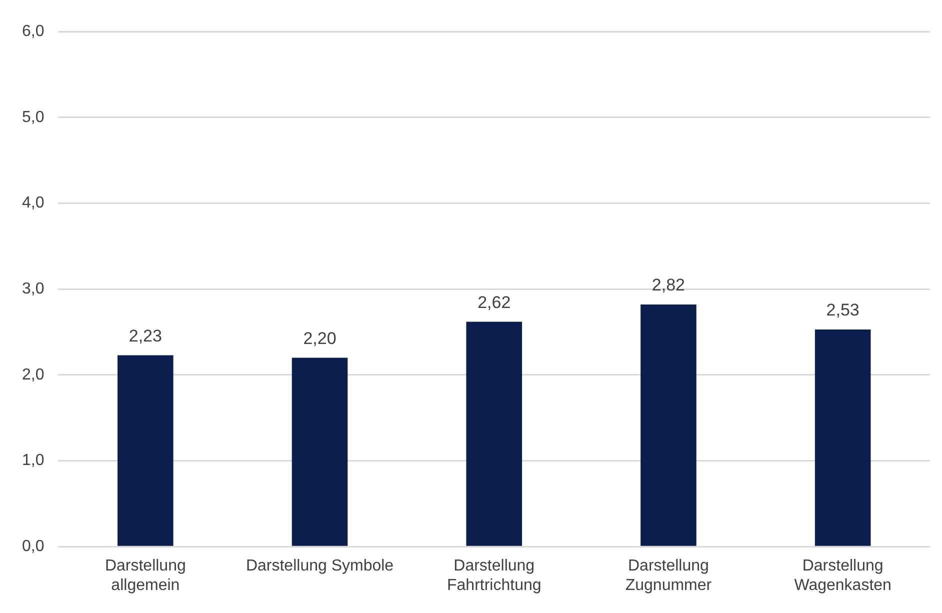  I want to click on x-tick-label: Darstellung allgemein, so click(145, 576).